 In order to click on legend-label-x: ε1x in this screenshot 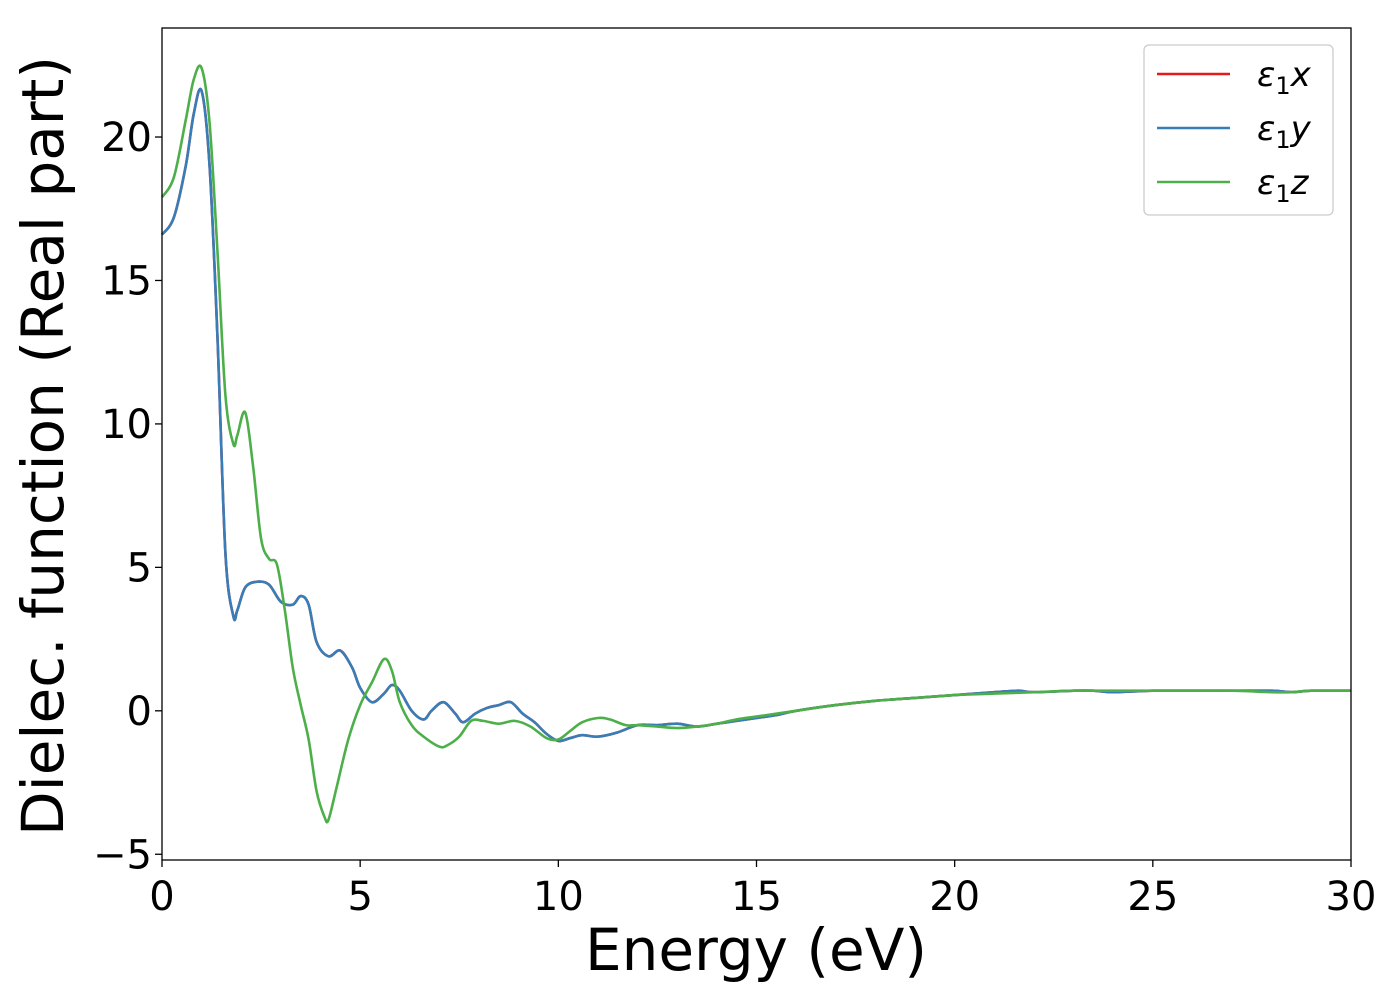, I will do `click(1284, 77)`.